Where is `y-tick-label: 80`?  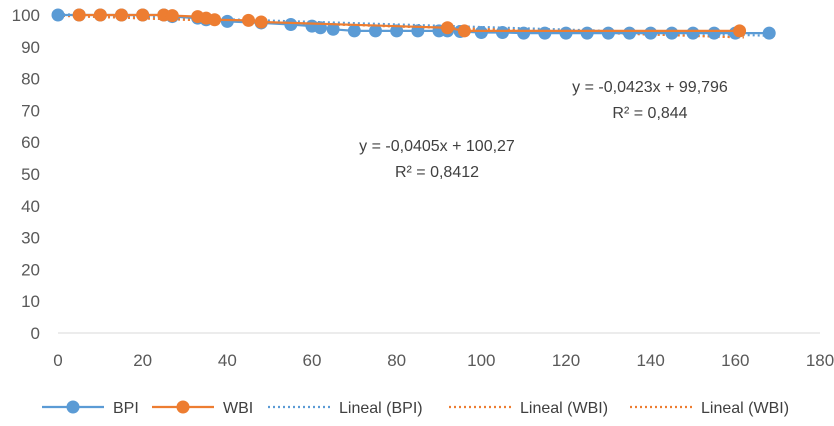 y-tick-label: 80 is located at coordinates (30, 79).